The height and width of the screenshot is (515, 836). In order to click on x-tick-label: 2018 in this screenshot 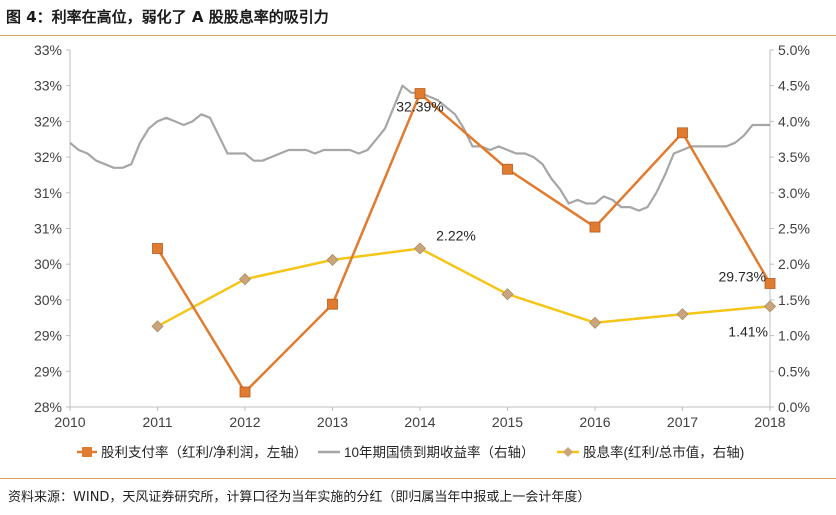, I will do `click(769, 422)`.